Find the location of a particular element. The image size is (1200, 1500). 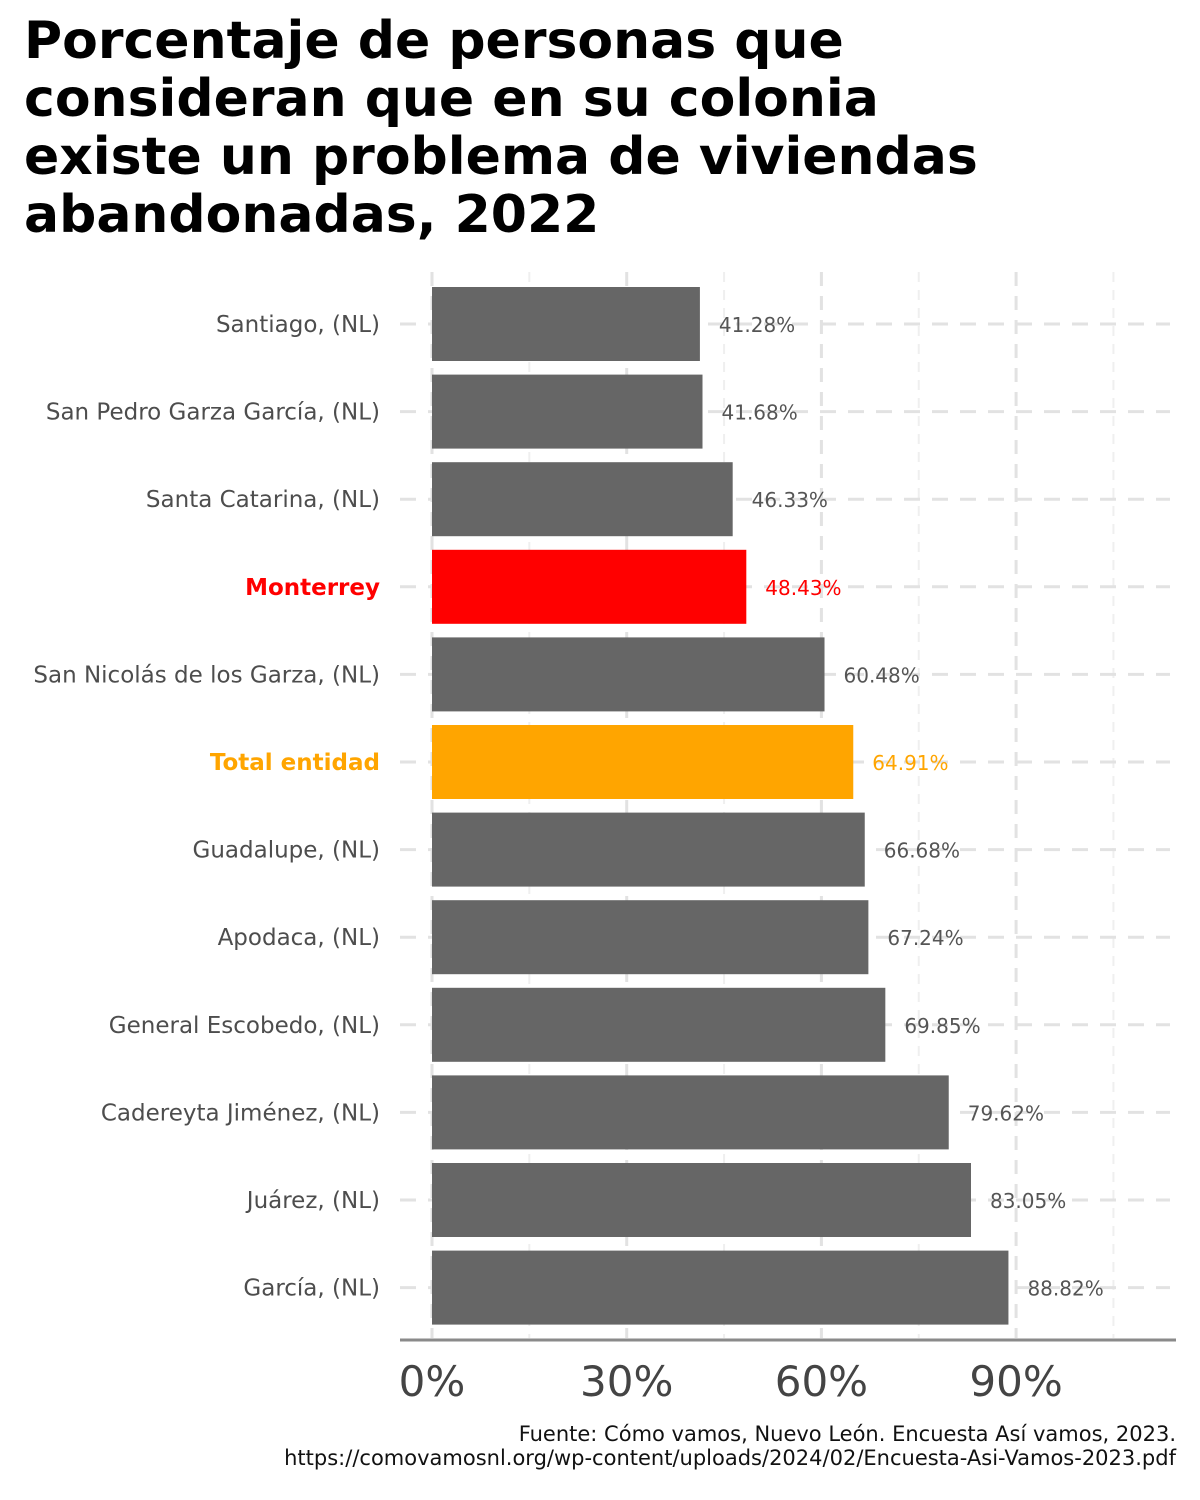

chart-title-line: Porcentaje de personas que is located at coordinates (434, 41).